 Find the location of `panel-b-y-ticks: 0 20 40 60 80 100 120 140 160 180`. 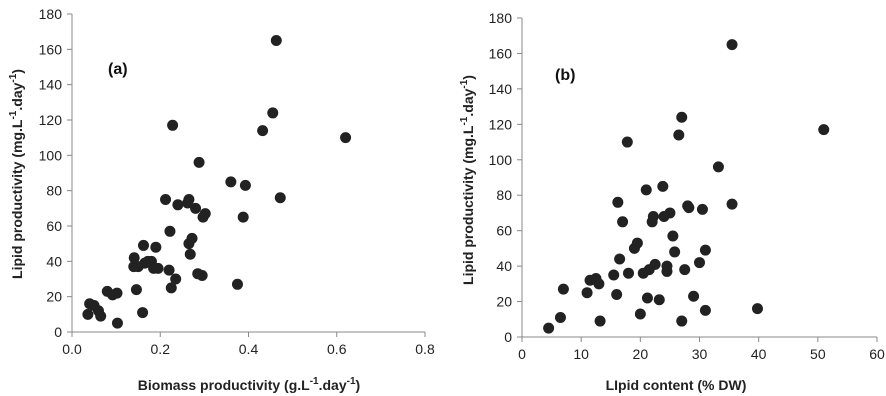

panel-b-y-ticks: 0 20 40 60 80 100 120 140 160 180 is located at coordinates (505, 177).